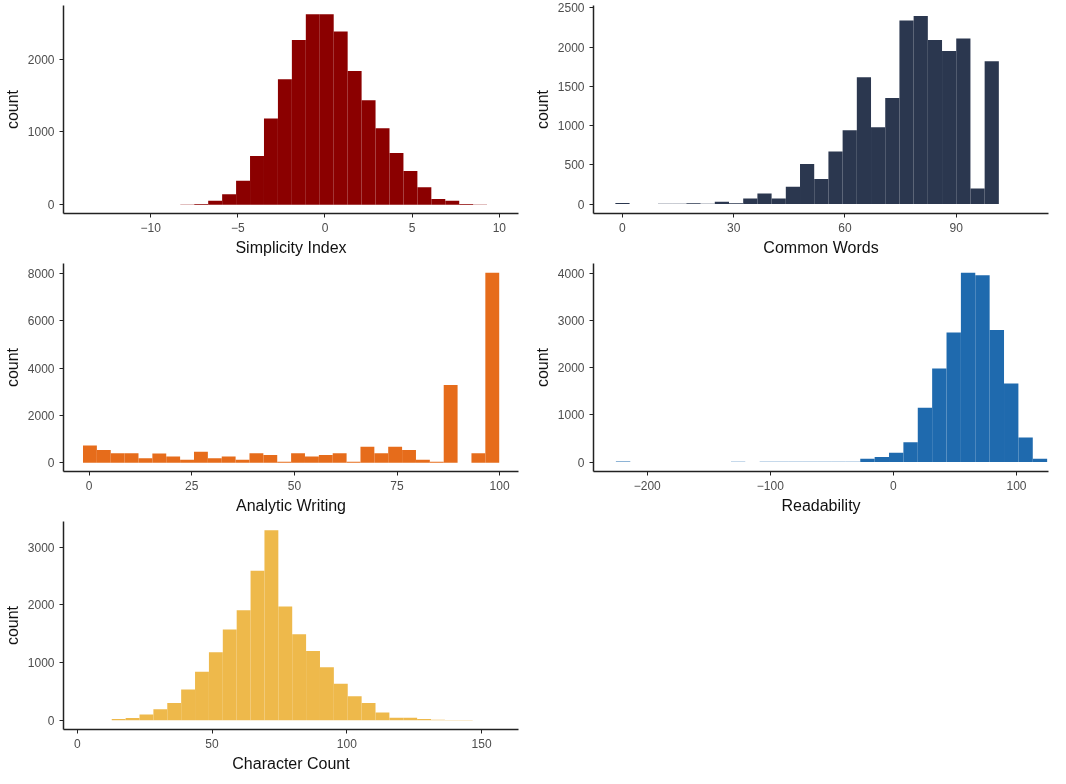 Image resolution: width=1066 pixels, height=784 pixels. I want to click on x-axis-title: Analytic Writing, so click(291, 505).